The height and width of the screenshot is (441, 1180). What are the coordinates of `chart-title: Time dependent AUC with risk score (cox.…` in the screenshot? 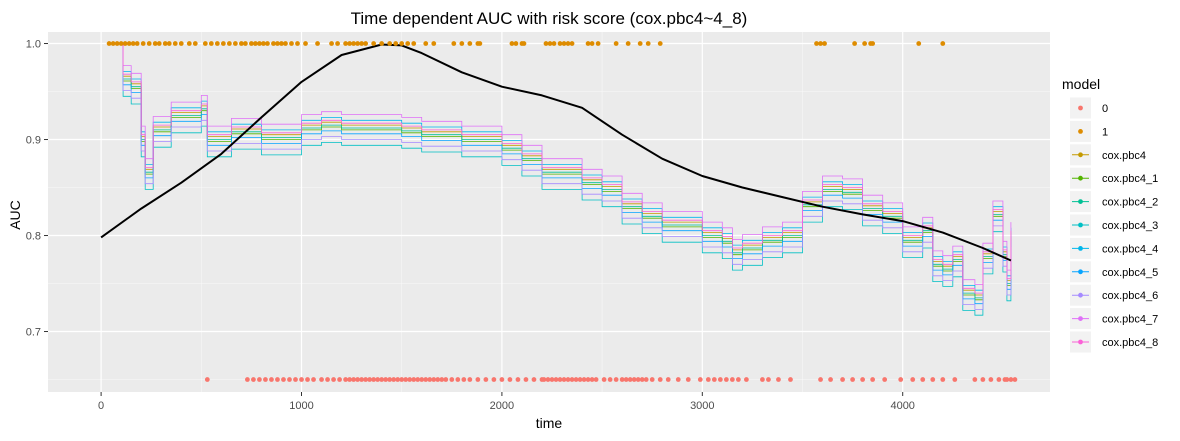 It's located at (549, 18).